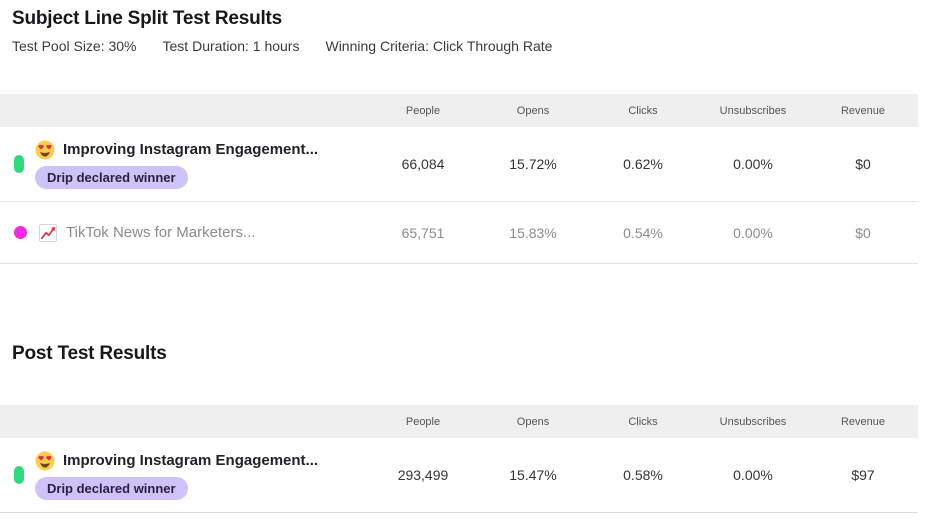 Image resolution: width=928 pixels, height=527 pixels. I want to click on cell-people: 293,499, so click(423, 475).